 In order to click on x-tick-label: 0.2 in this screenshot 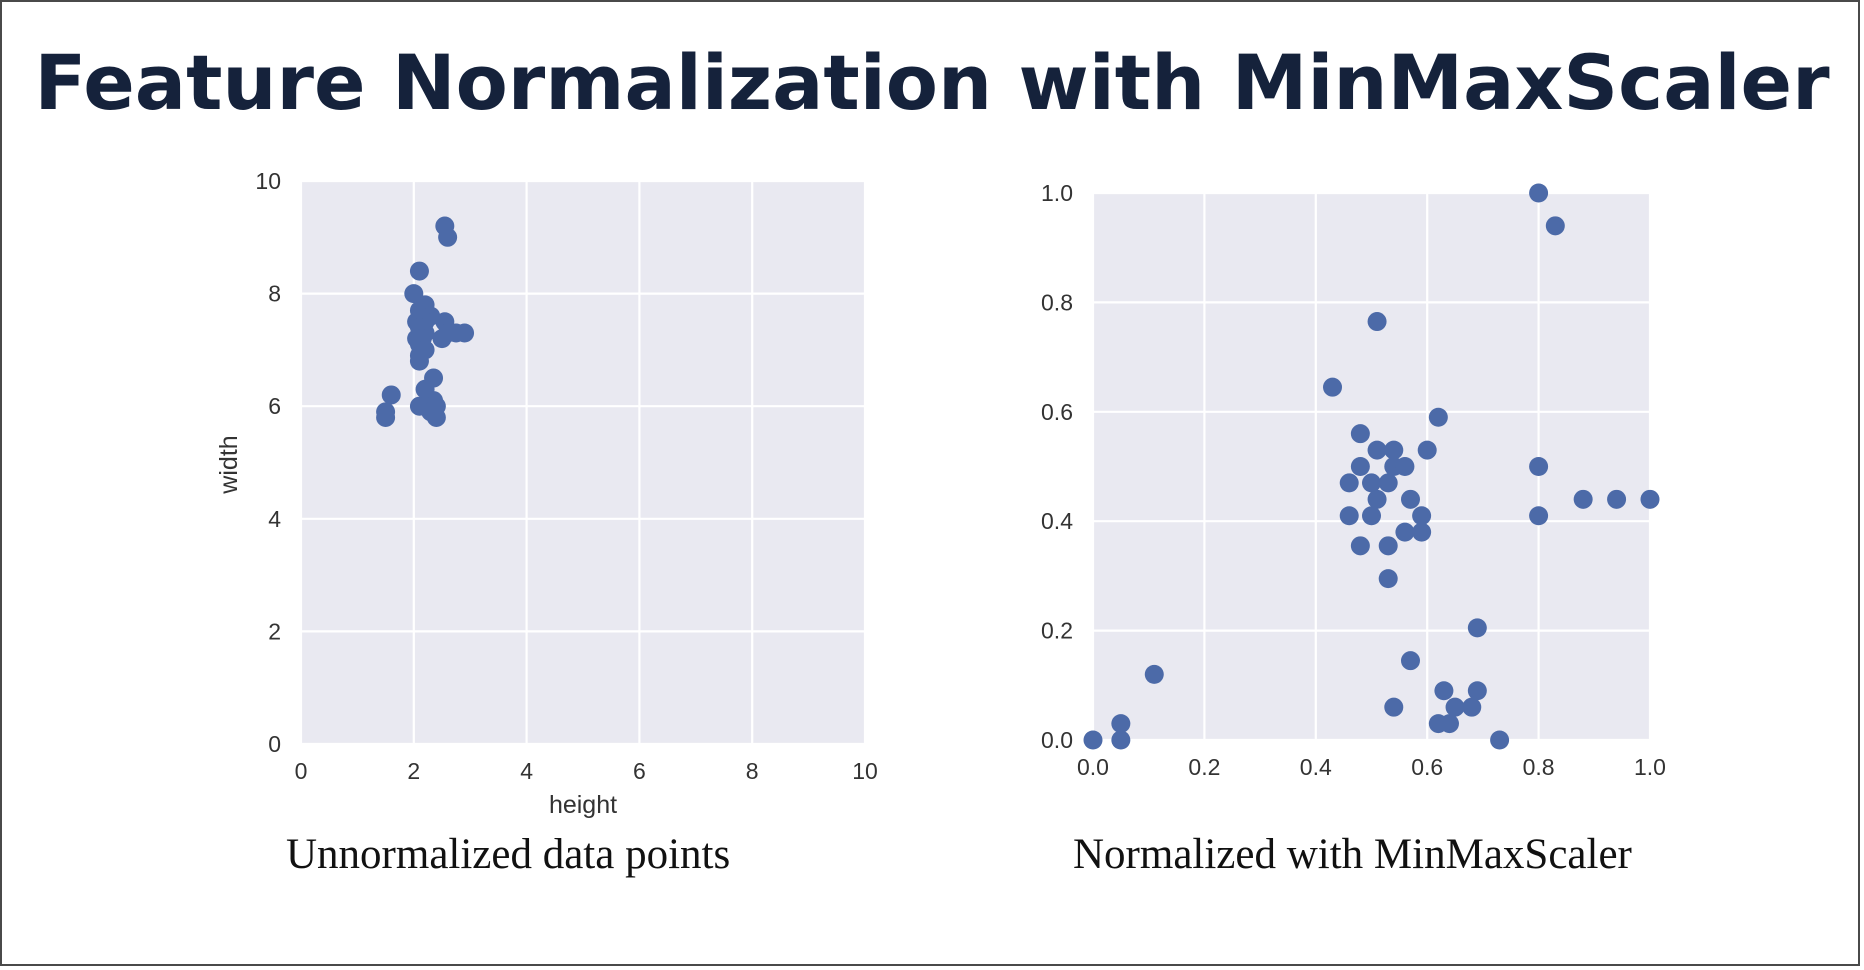, I will do `click(1204, 767)`.